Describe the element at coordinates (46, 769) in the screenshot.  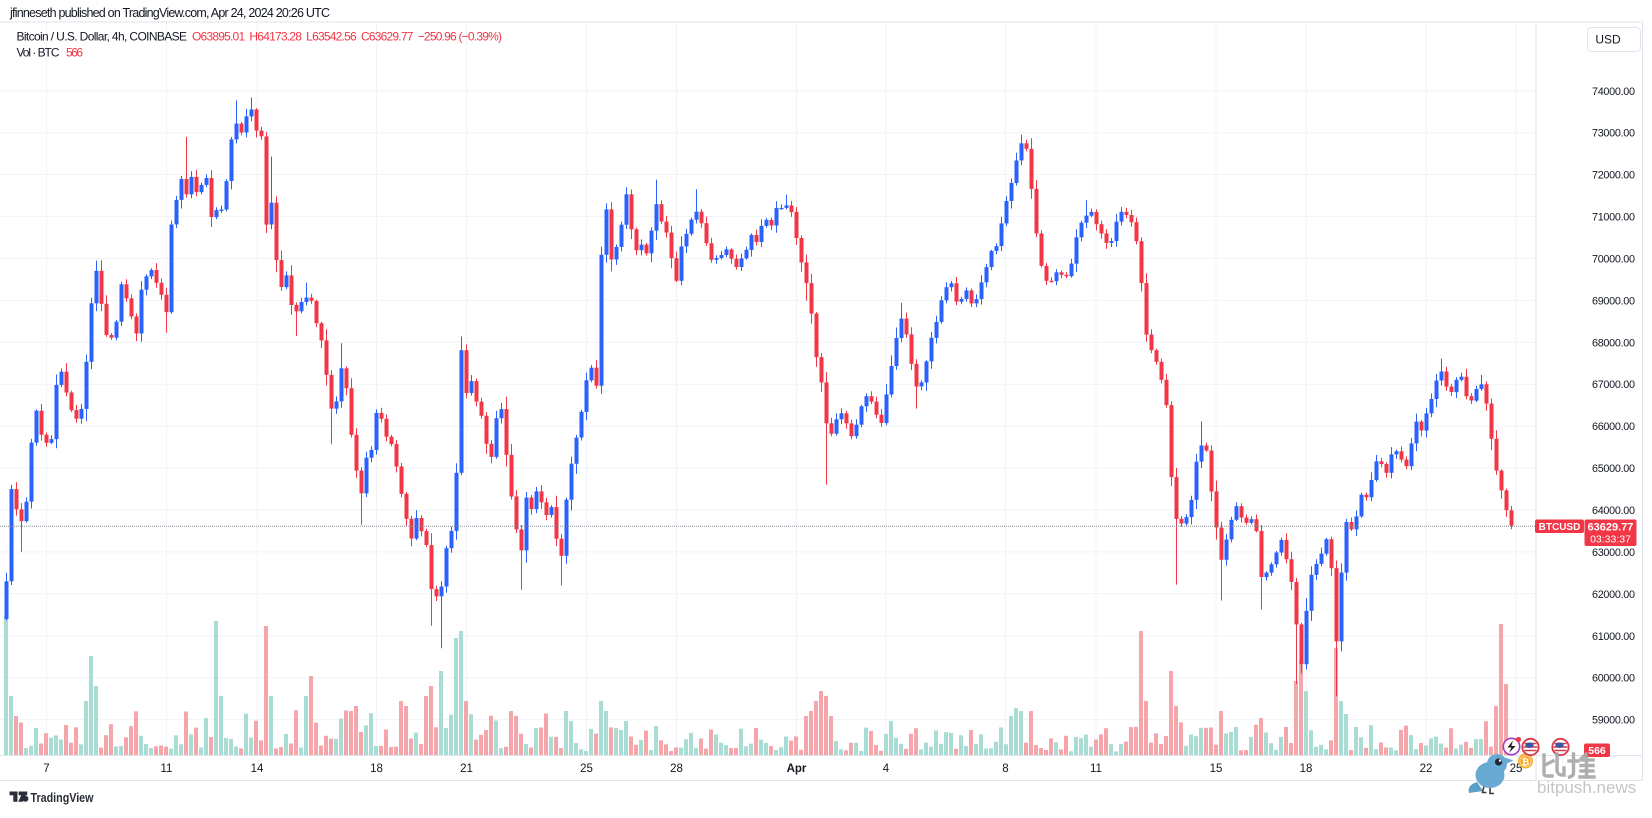
I see `svg-text: 7` at that location.